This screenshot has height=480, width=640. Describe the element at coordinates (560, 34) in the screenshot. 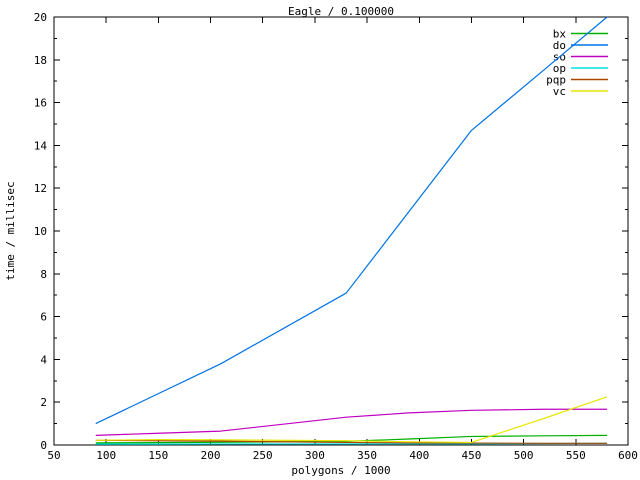

I see `legend-label-bx: bx` at that location.